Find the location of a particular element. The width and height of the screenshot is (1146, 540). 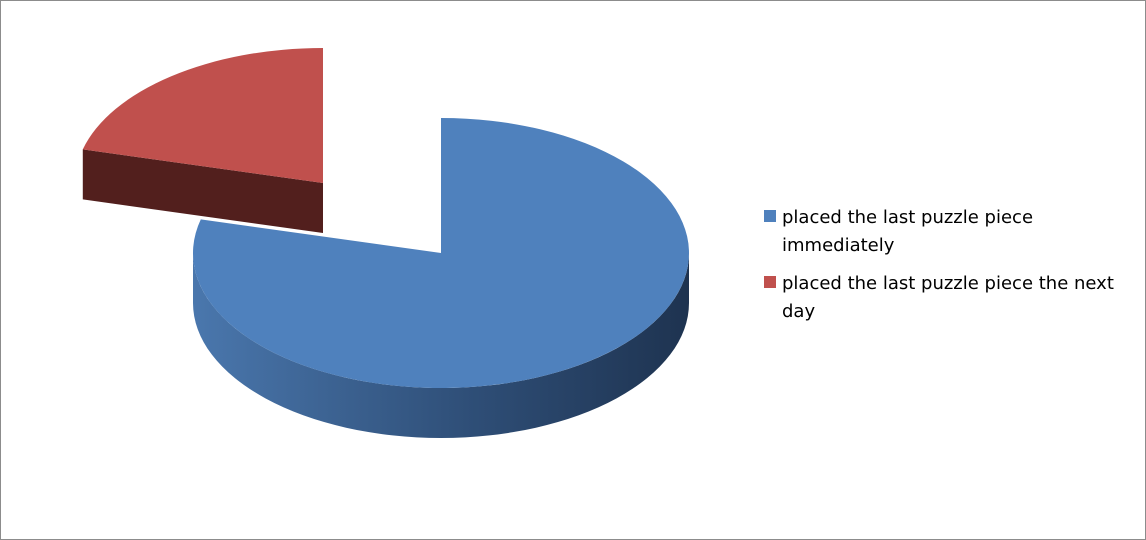

pie-slice-2-top is located at coordinates (202, 115).